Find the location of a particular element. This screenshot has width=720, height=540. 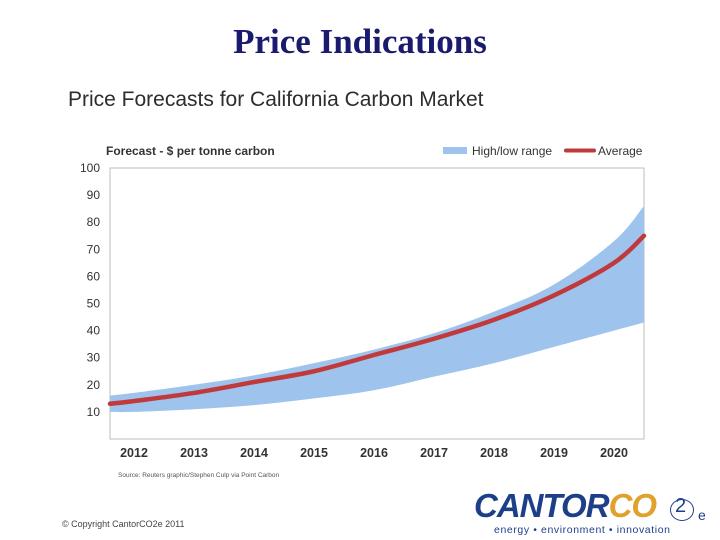

x-tick-label: 2012 is located at coordinates (134, 453).